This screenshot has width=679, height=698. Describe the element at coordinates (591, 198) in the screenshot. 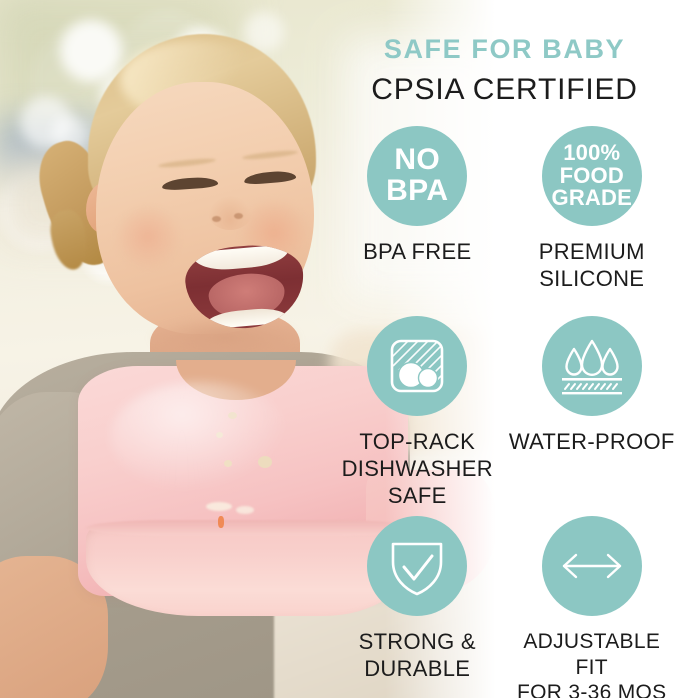

I see `badge-line: GRADE` at that location.